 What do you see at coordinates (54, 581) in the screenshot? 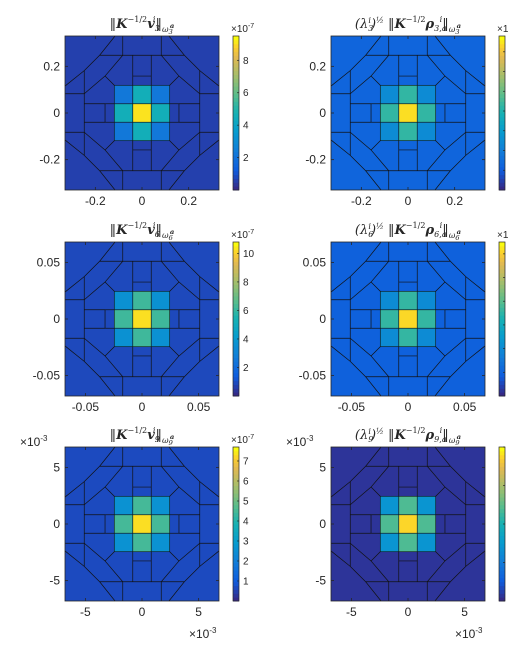
I see `y-tick-label: -5` at bounding box center [54, 581].